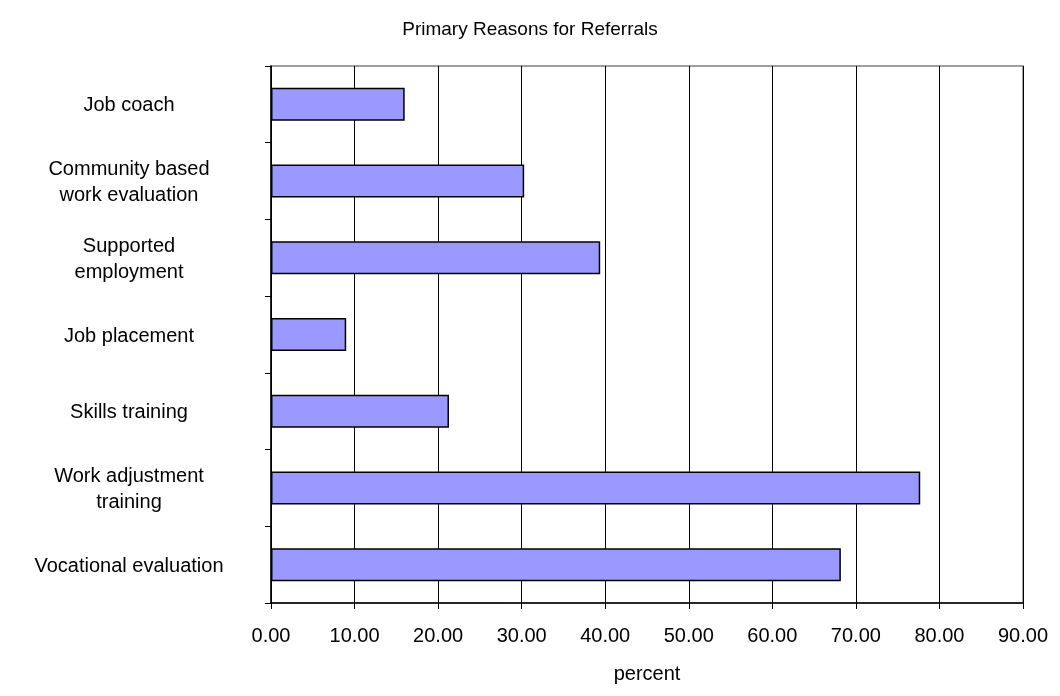 This screenshot has height=696, width=1060. Describe the element at coordinates (354, 635) in the screenshot. I see `x-tick-label: 10.00` at that location.